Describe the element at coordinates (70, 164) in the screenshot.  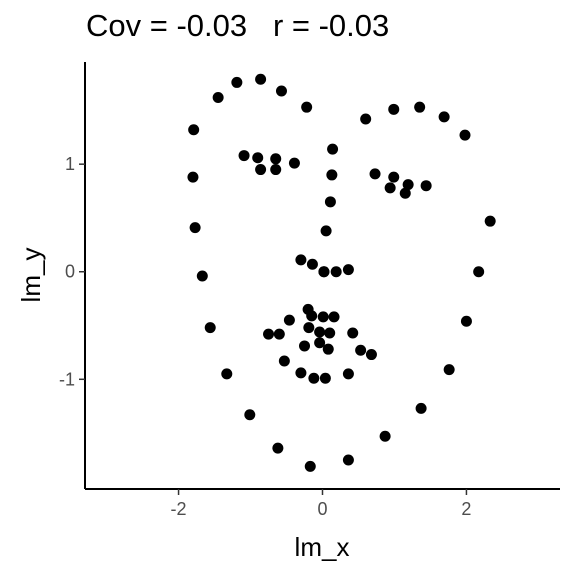
I see `y-tick-label: 1` at that location.